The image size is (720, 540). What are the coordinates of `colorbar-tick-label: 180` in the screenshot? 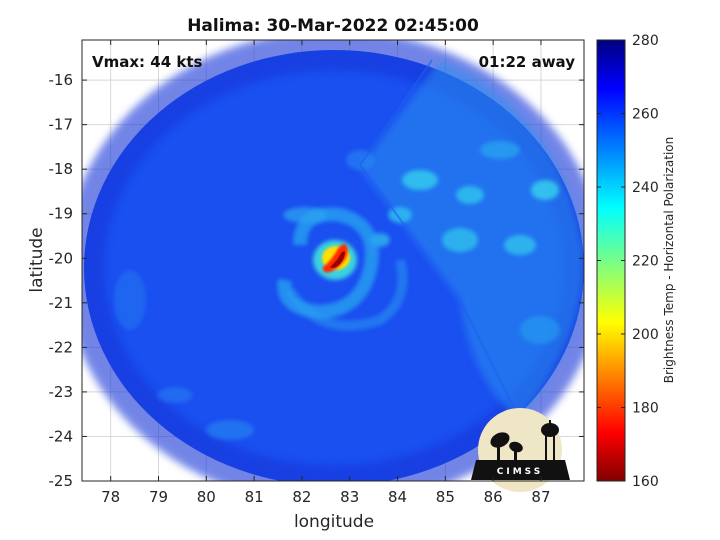 It's located at (645, 409).